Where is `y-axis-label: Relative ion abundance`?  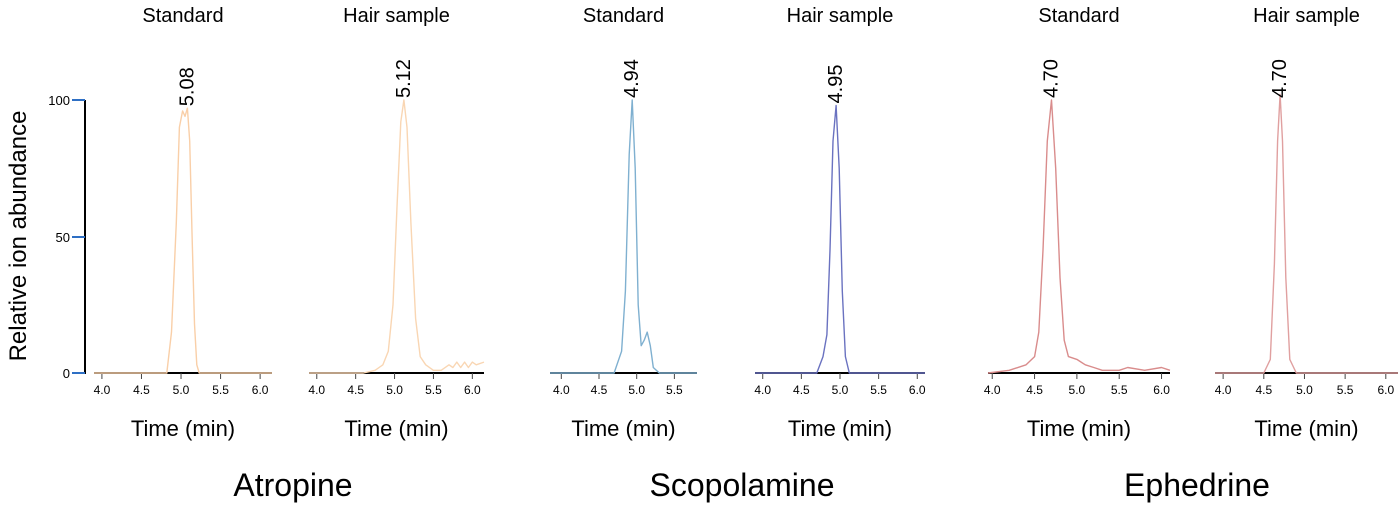 y-axis-label: Relative ion abundance is located at coordinates (18, 236).